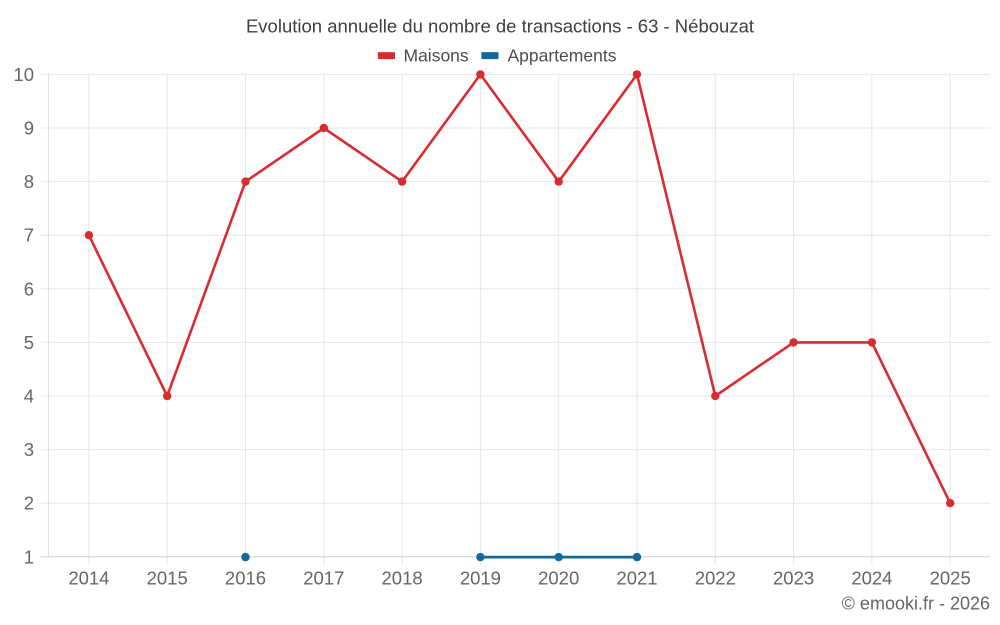 The width and height of the screenshot is (1000, 625). I want to click on svg-text: Appartements, so click(562, 56).